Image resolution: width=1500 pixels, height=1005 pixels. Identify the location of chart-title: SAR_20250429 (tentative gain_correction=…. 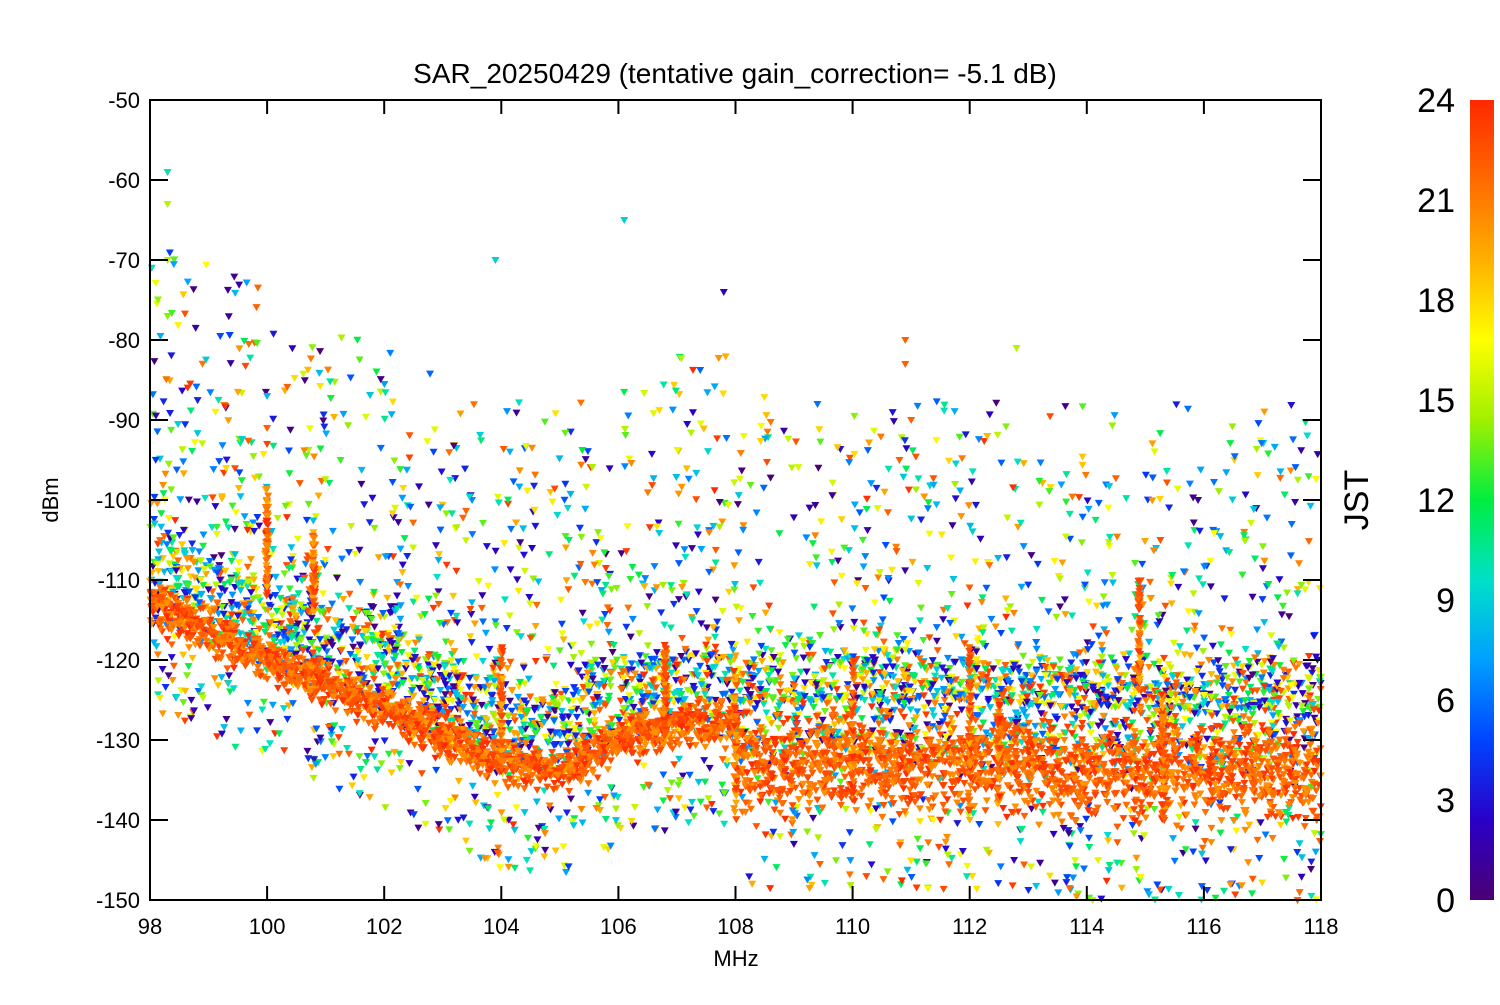
(735, 73).